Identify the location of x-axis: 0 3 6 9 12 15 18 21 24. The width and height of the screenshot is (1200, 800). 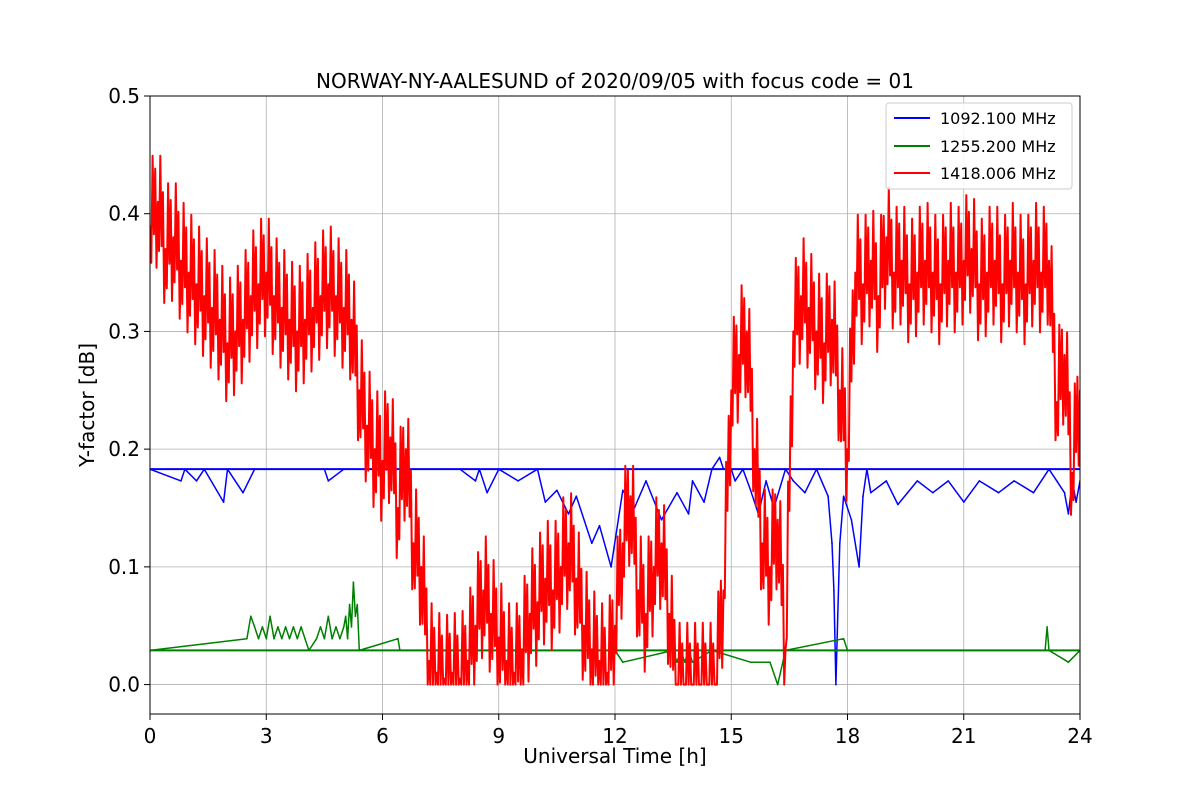
(618, 731).